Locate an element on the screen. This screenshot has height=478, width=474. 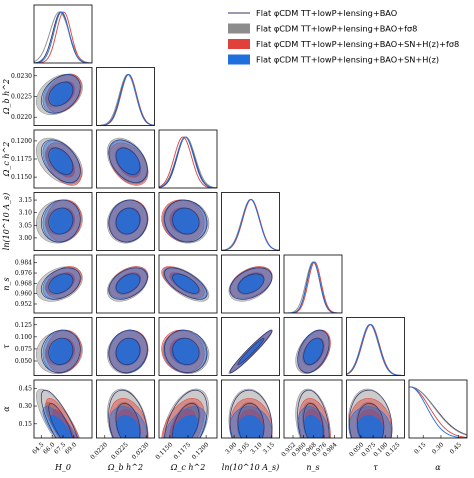
contour-panel-Ωch2-vs-Ωbh2 is located at coordinates (128, 161).